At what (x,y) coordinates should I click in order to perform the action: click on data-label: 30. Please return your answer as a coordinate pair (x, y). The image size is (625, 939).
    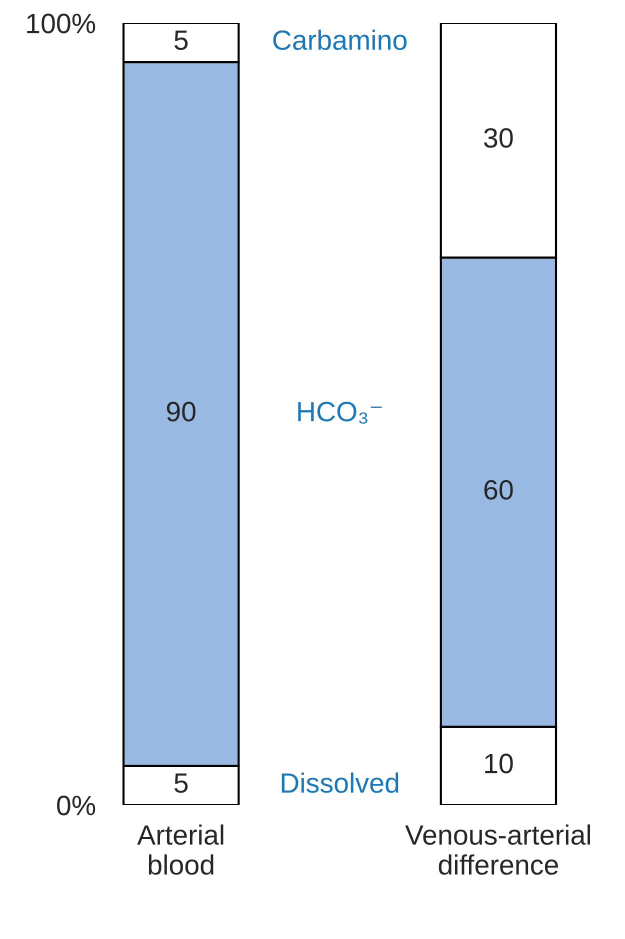
    Looking at the image, I should click on (498, 138).